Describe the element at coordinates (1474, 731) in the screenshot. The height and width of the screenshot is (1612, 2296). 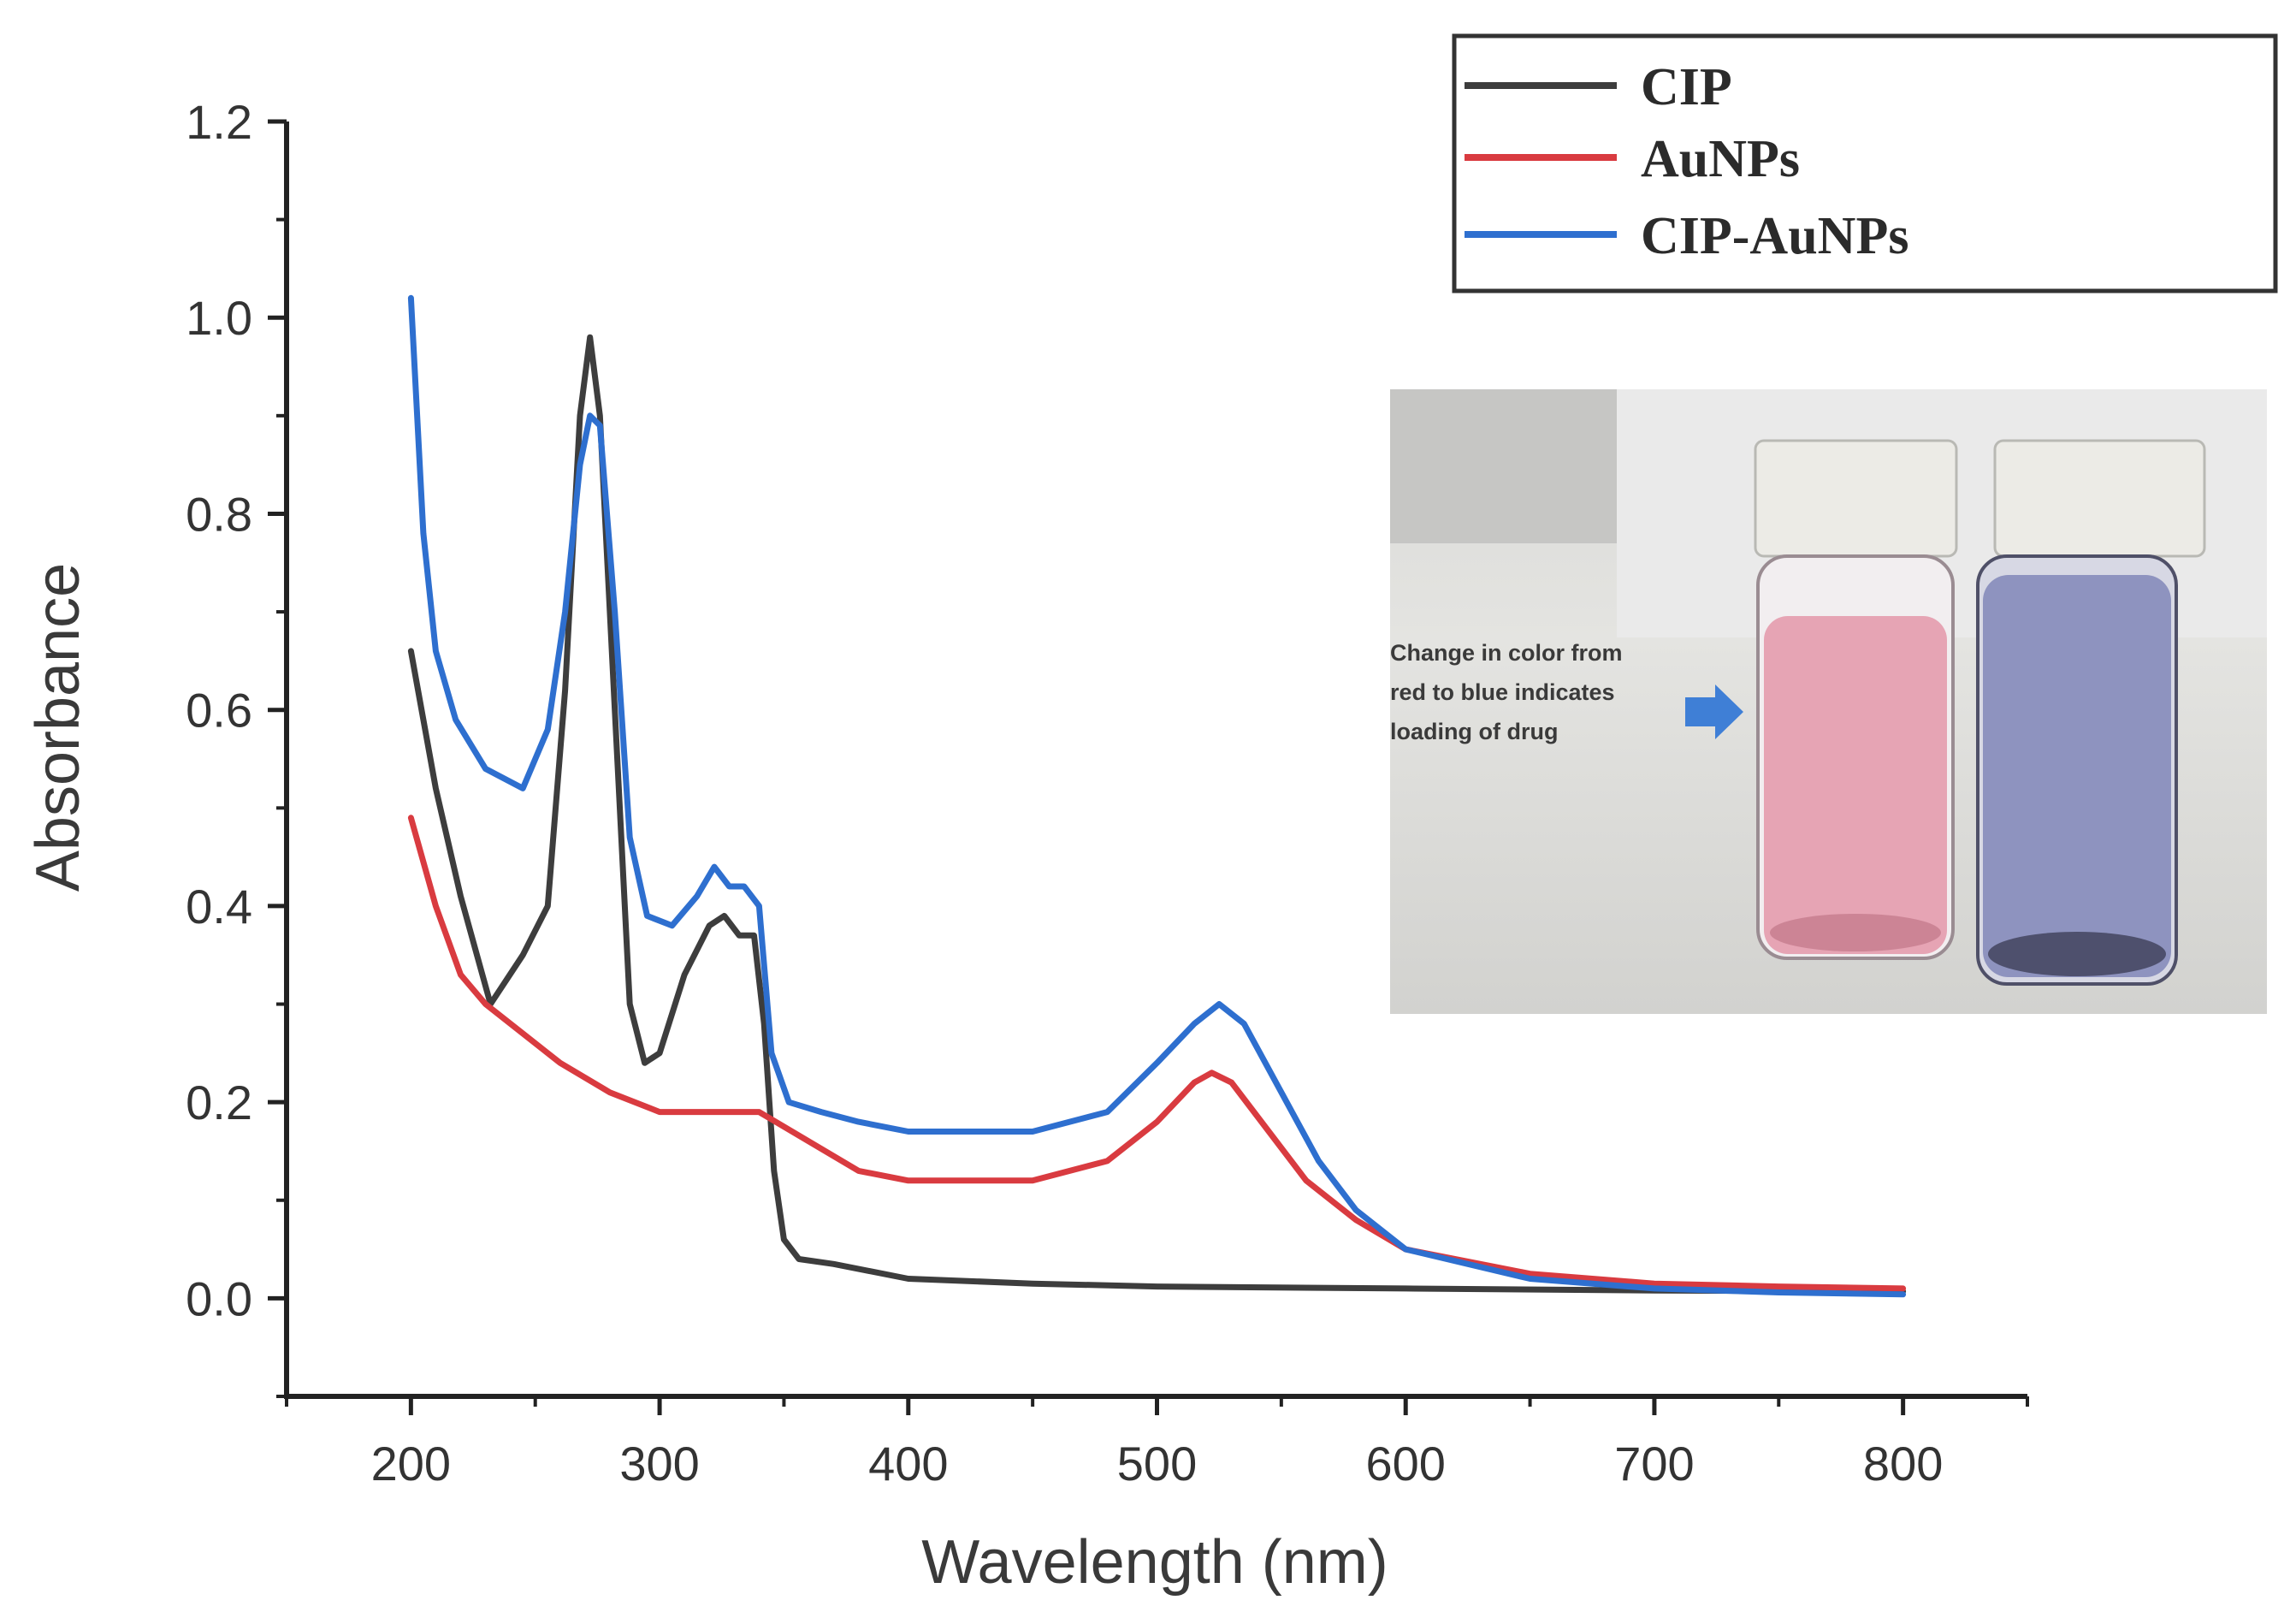
I see `inset-annotation-line-3: loading of drug` at that location.